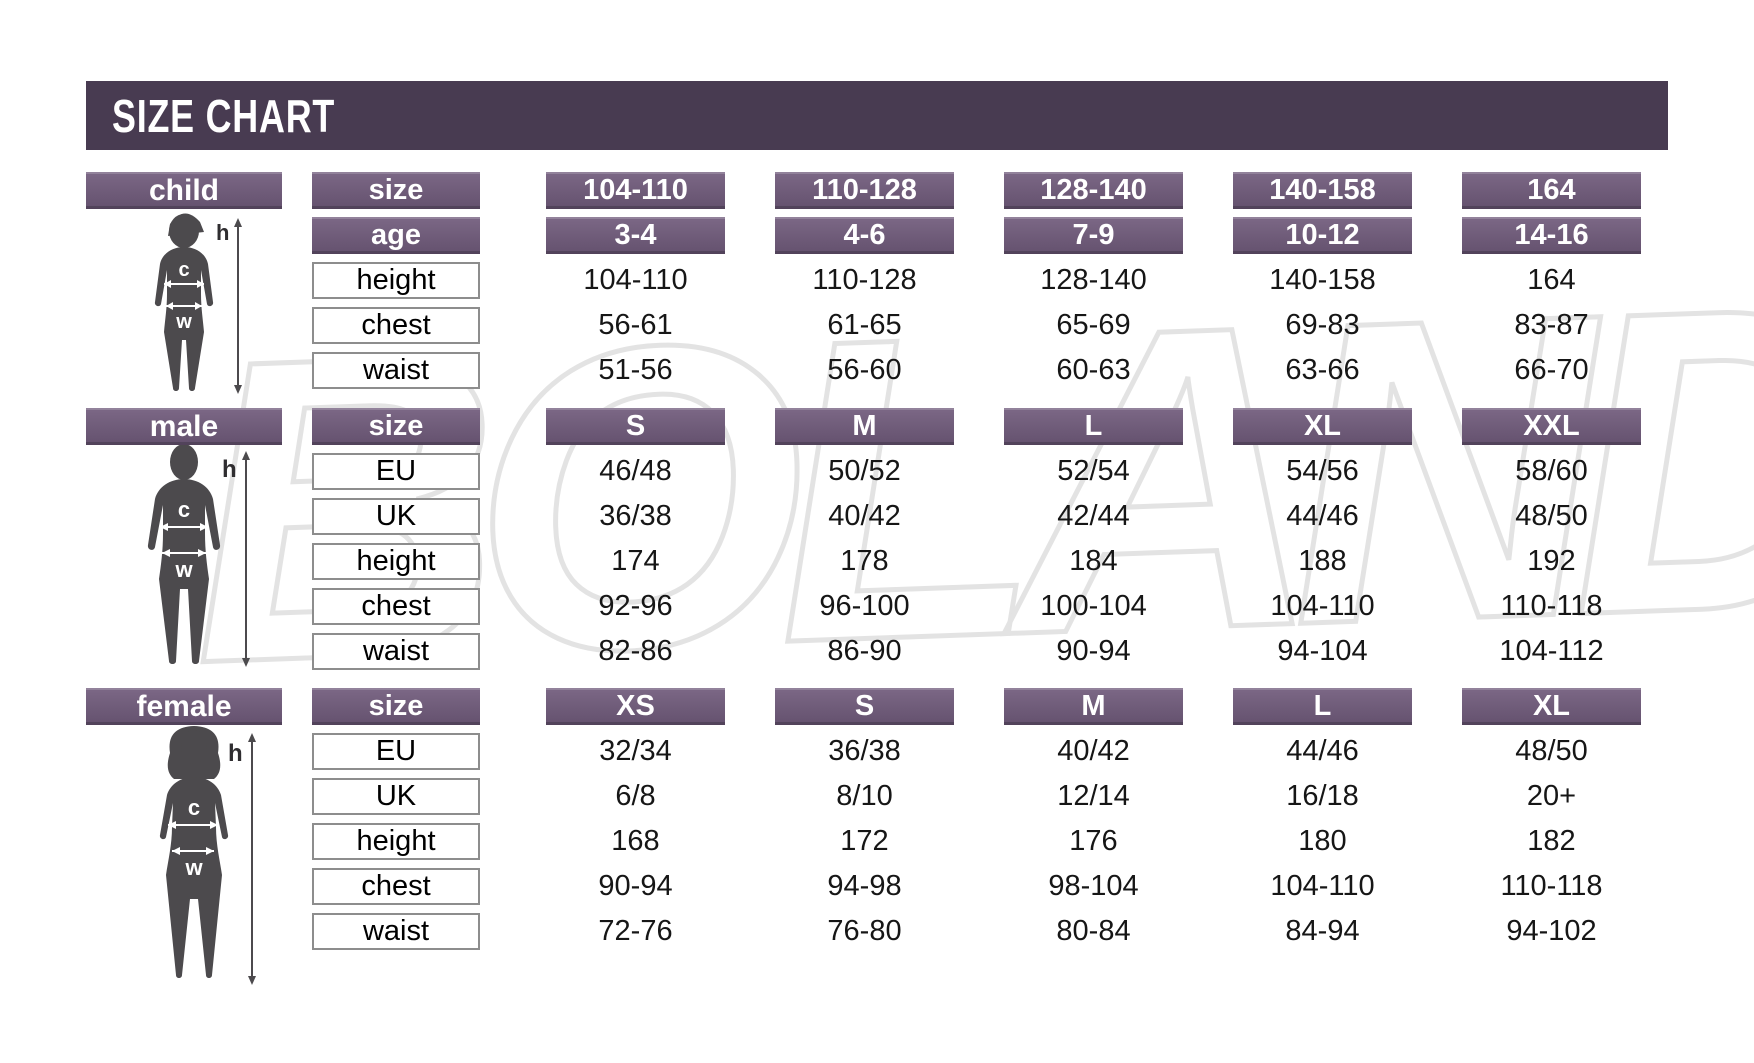 The width and height of the screenshot is (1754, 1063). What do you see at coordinates (1551, 796) in the screenshot?
I see `female-UK-cell-4: 20+` at bounding box center [1551, 796].